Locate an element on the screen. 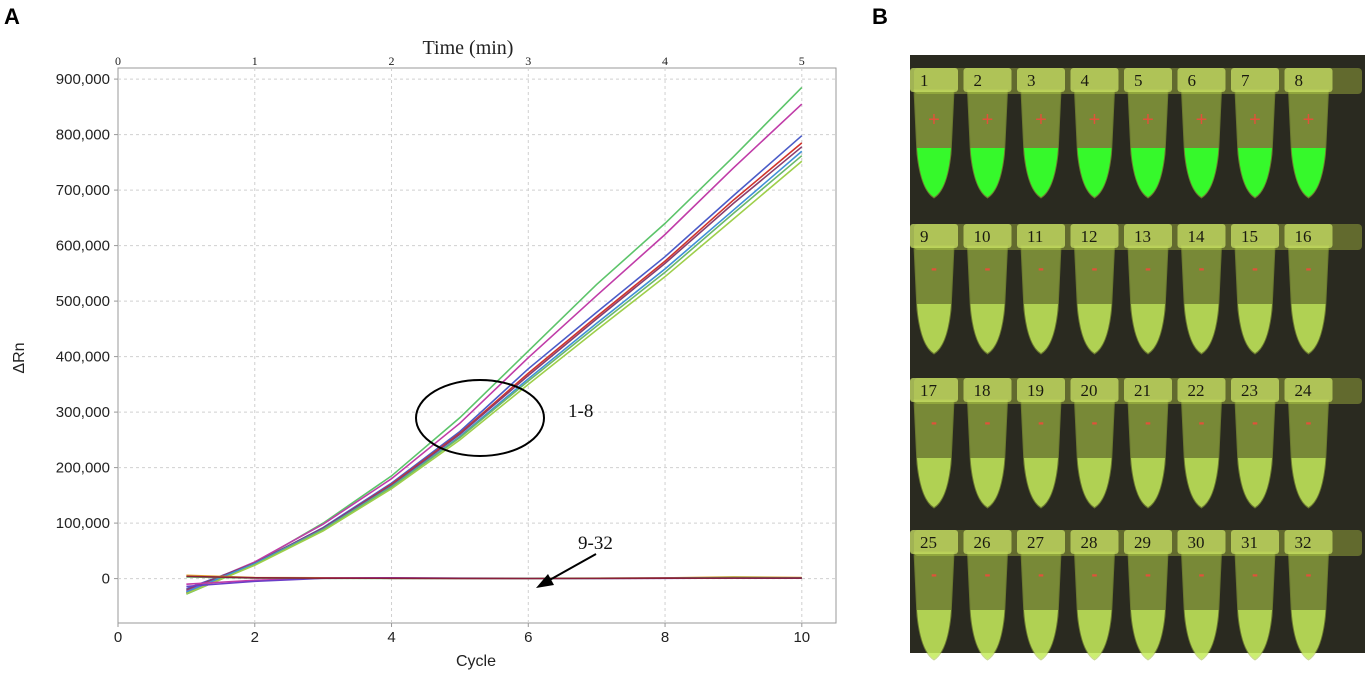  y-tick-label: 800,000 is located at coordinates (83, 135).